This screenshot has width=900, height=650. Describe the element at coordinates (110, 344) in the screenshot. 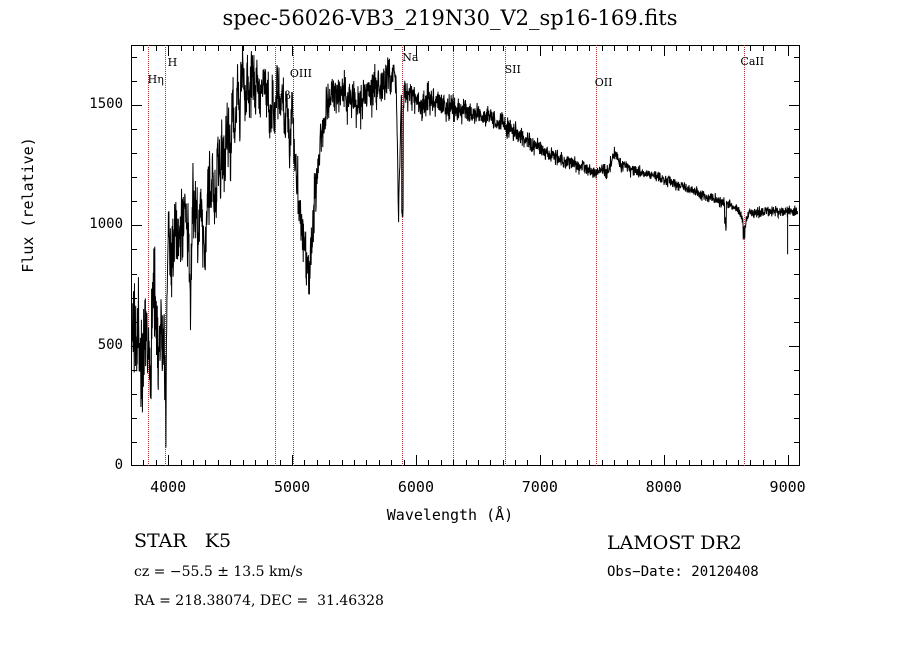

I see `y-tick-label-500: 500` at that location.